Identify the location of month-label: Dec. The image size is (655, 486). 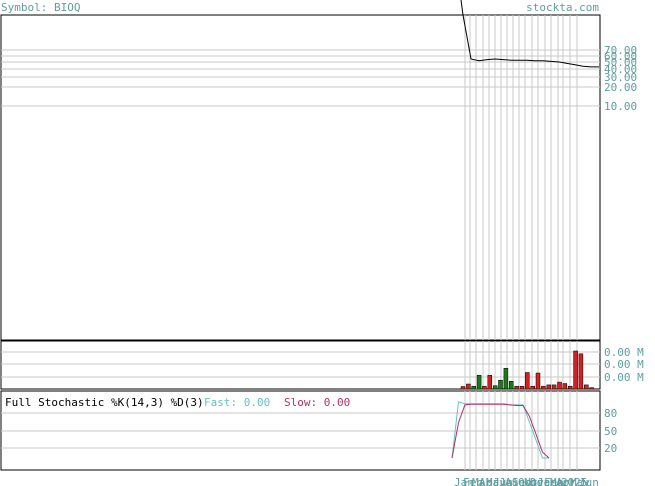
(540, 481).